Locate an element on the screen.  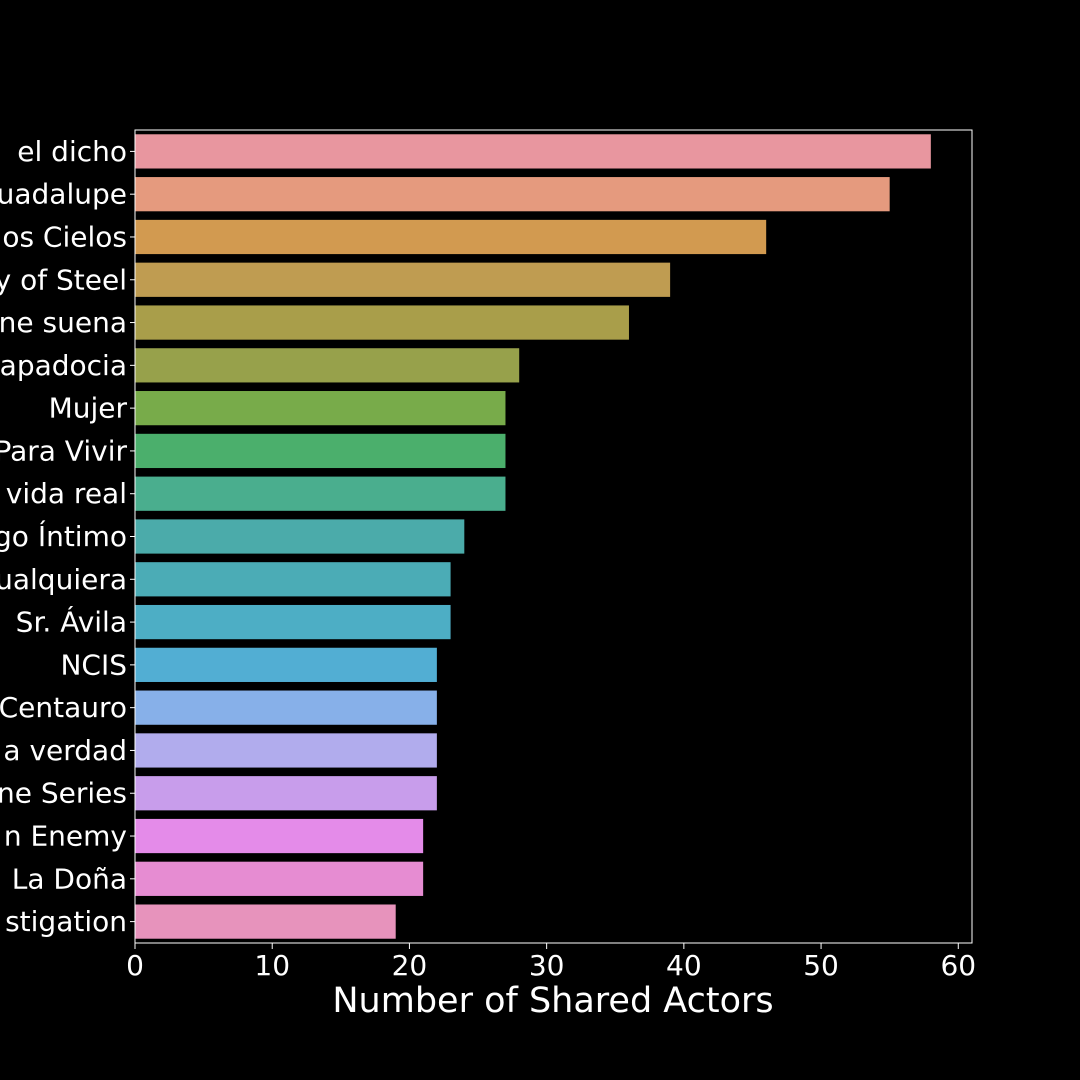
x-axis-label: Number of Shared Actors is located at coordinates (552, 1001).